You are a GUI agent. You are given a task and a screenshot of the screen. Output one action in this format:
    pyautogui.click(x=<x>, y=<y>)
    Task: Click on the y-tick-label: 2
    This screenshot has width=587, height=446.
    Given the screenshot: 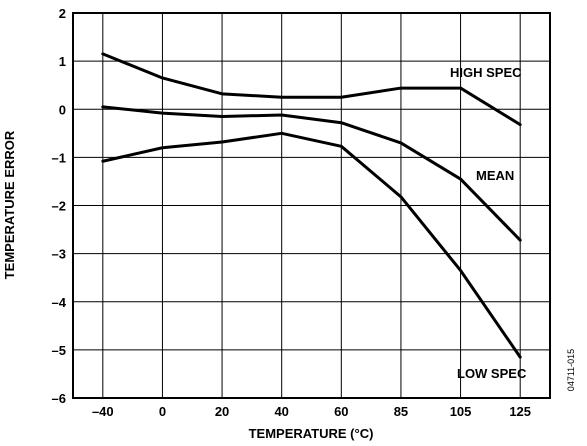 What is the action you would take?
    pyautogui.click(x=62, y=13)
    